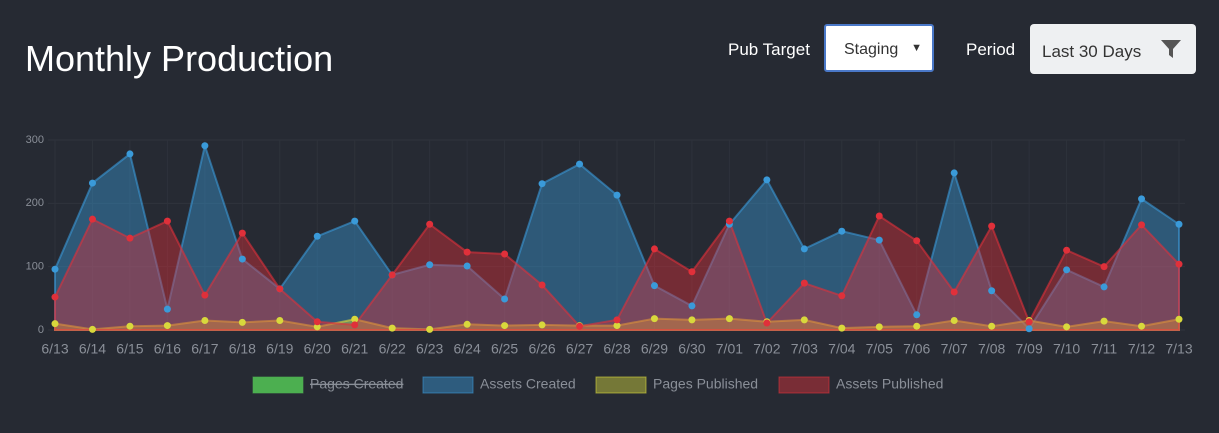 This screenshot has height=433, width=1219. What do you see at coordinates (1178, 349) in the screenshot?
I see `x-tick-label: 7/13` at bounding box center [1178, 349].